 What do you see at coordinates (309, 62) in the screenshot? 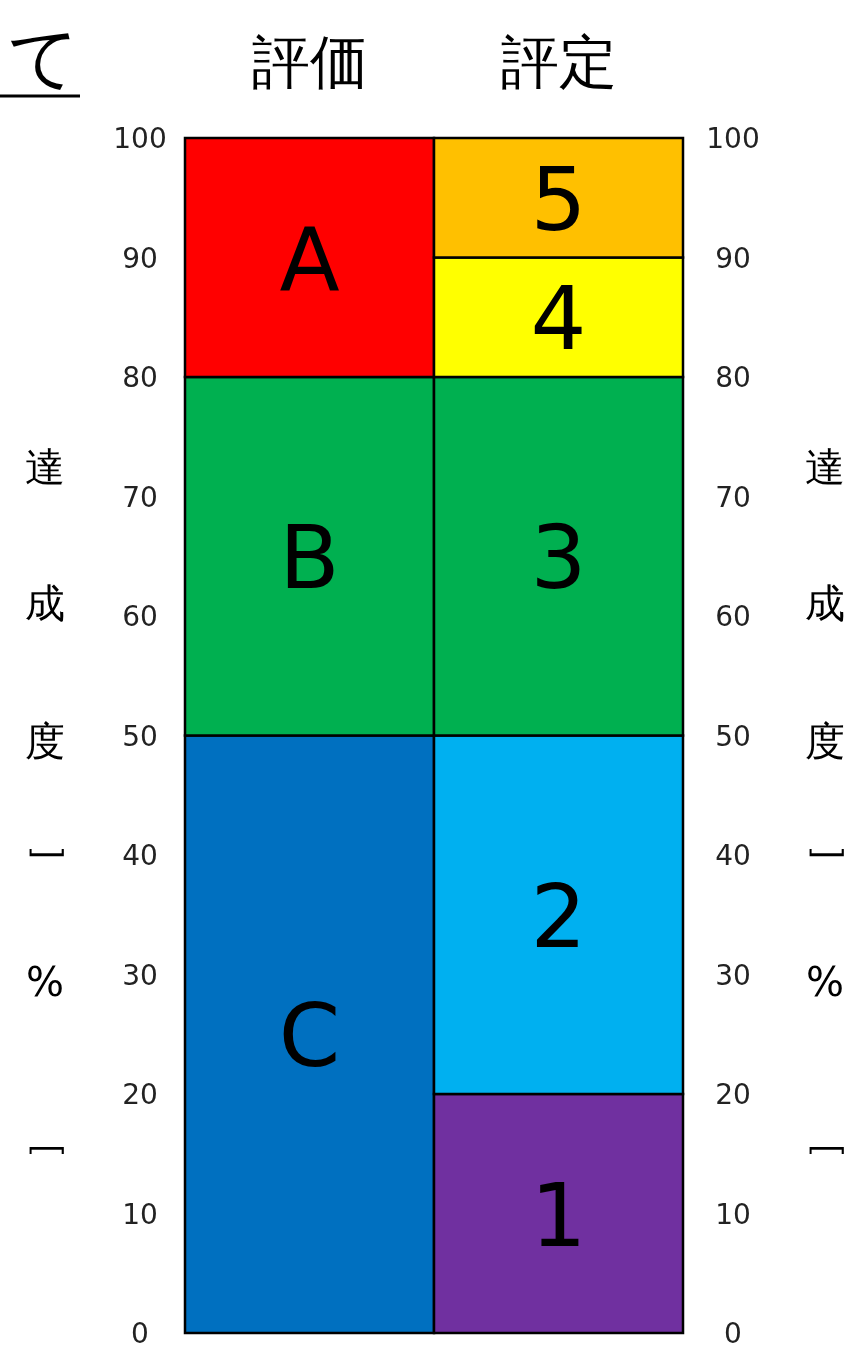
I see `x-tick-label: 評価` at bounding box center [309, 62].